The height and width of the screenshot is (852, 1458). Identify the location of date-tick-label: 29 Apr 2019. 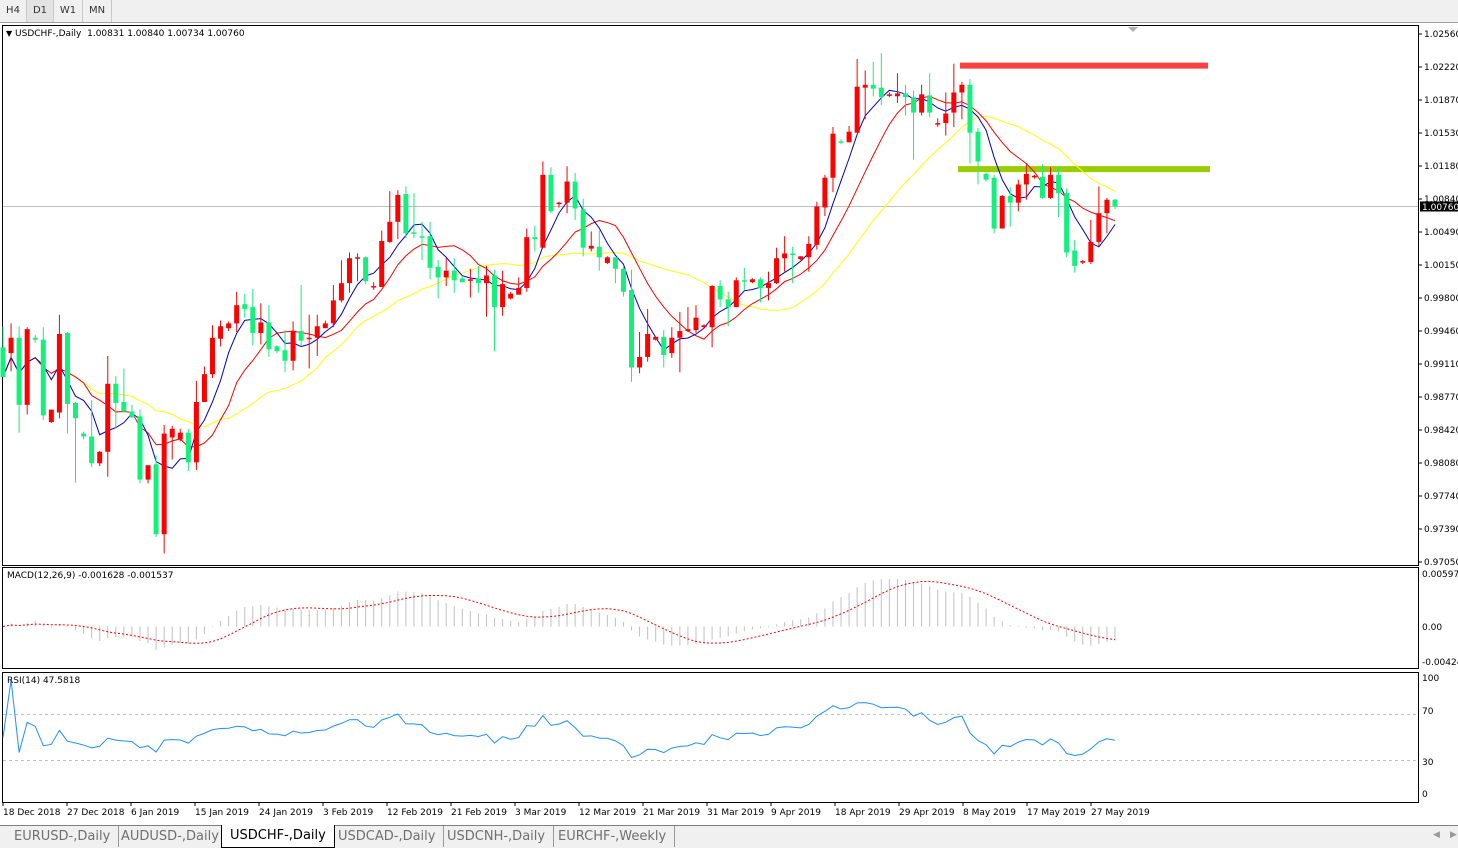
(927, 813).